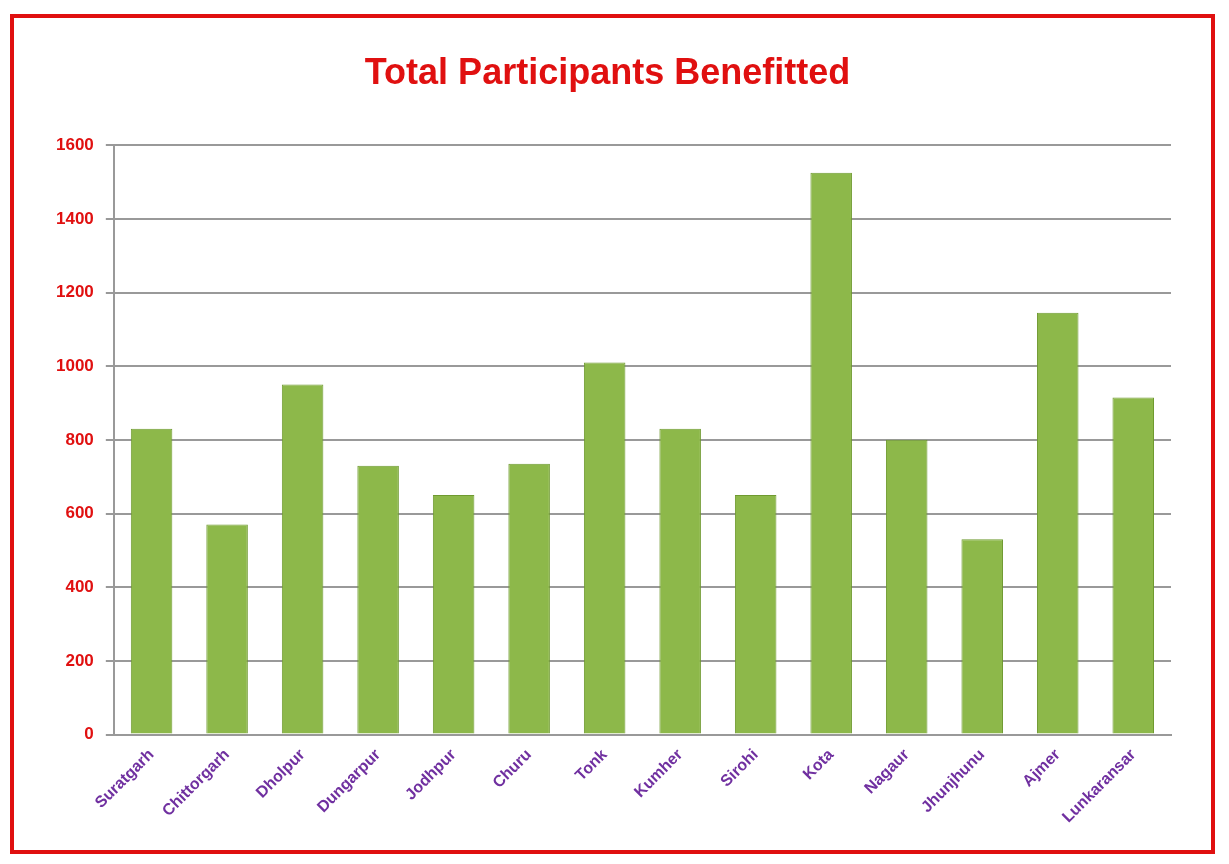 The width and height of the screenshot is (1229, 864). Describe the element at coordinates (74, 144) in the screenshot. I see `y-tick-label: 1600` at that location.